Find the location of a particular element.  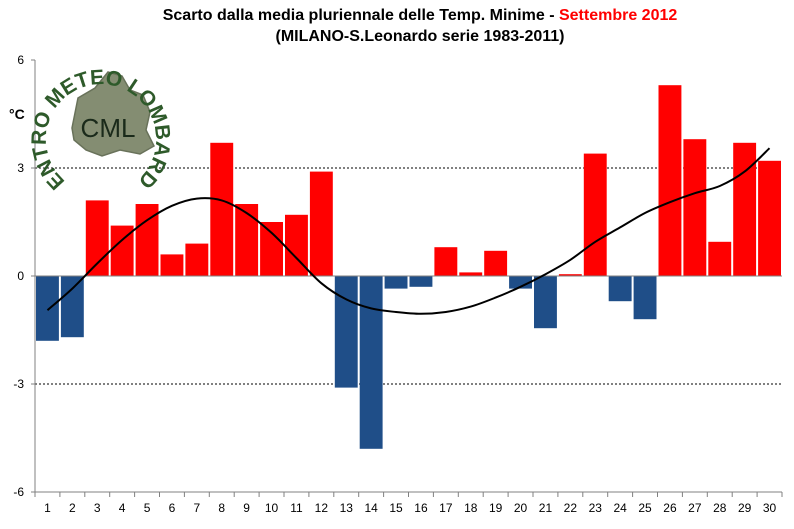

y-tick-label: 6 is located at coordinates (20, 60).